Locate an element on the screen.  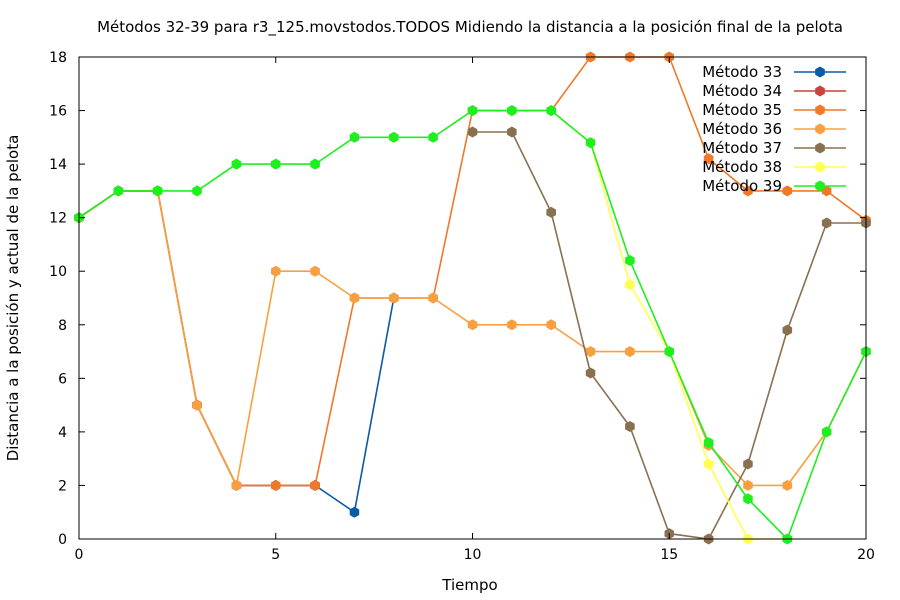
x-tick-label: 20 is located at coordinates (866, 555).